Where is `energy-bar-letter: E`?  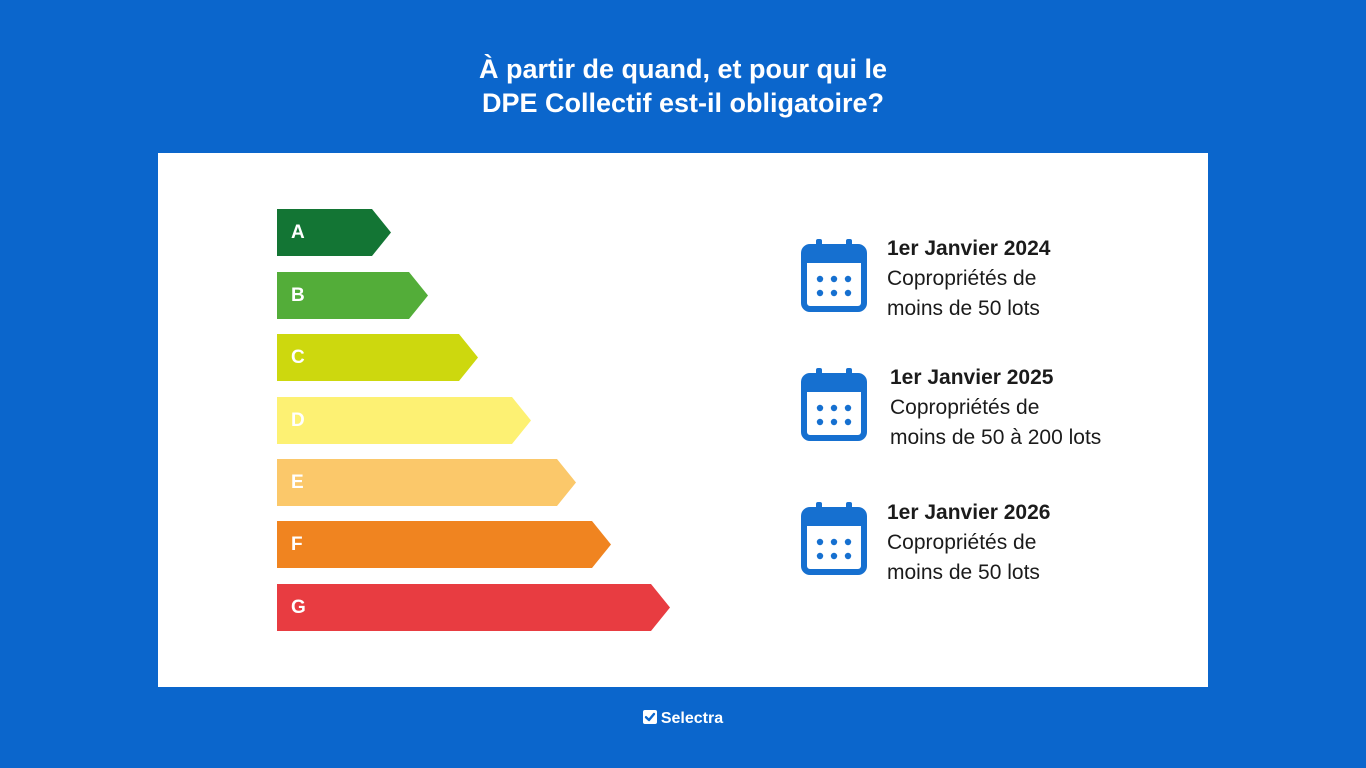
energy-bar-letter: E is located at coordinates (297, 482).